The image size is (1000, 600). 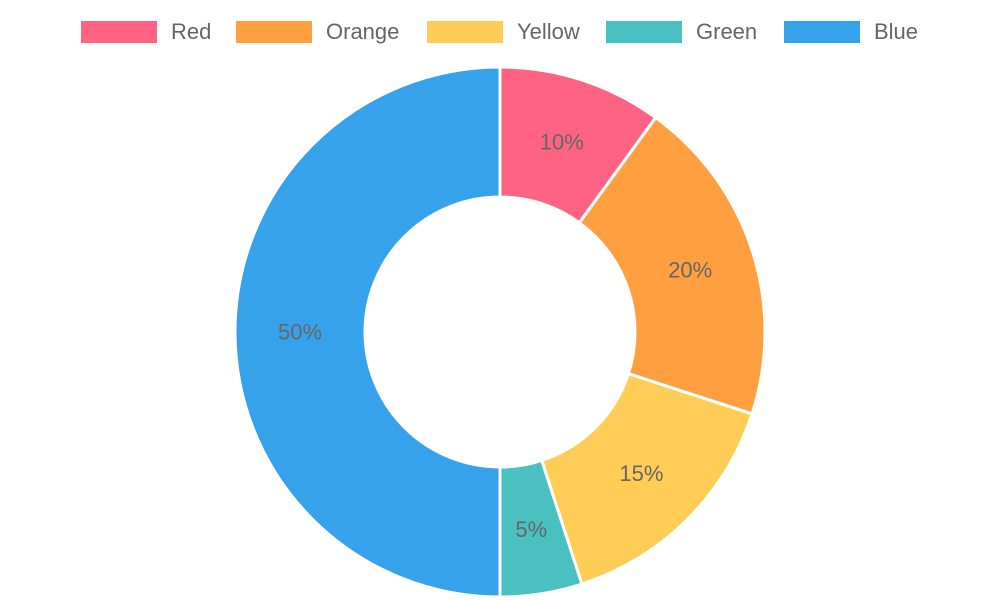 What do you see at coordinates (896, 31) in the screenshot?
I see `legend-label-blue: Blue` at bounding box center [896, 31].